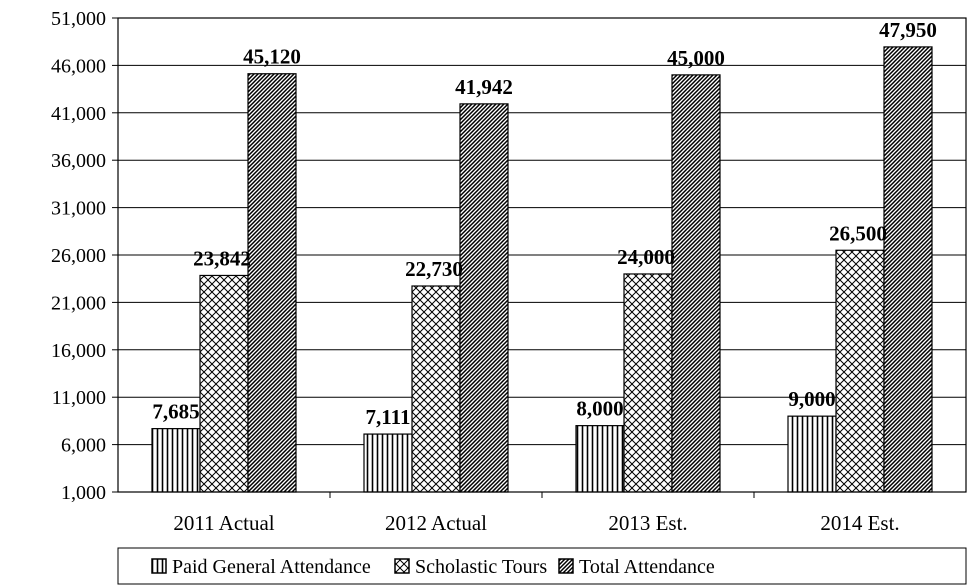 The image size is (970, 588). I want to click on data-label: 41,942, so click(484, 87).